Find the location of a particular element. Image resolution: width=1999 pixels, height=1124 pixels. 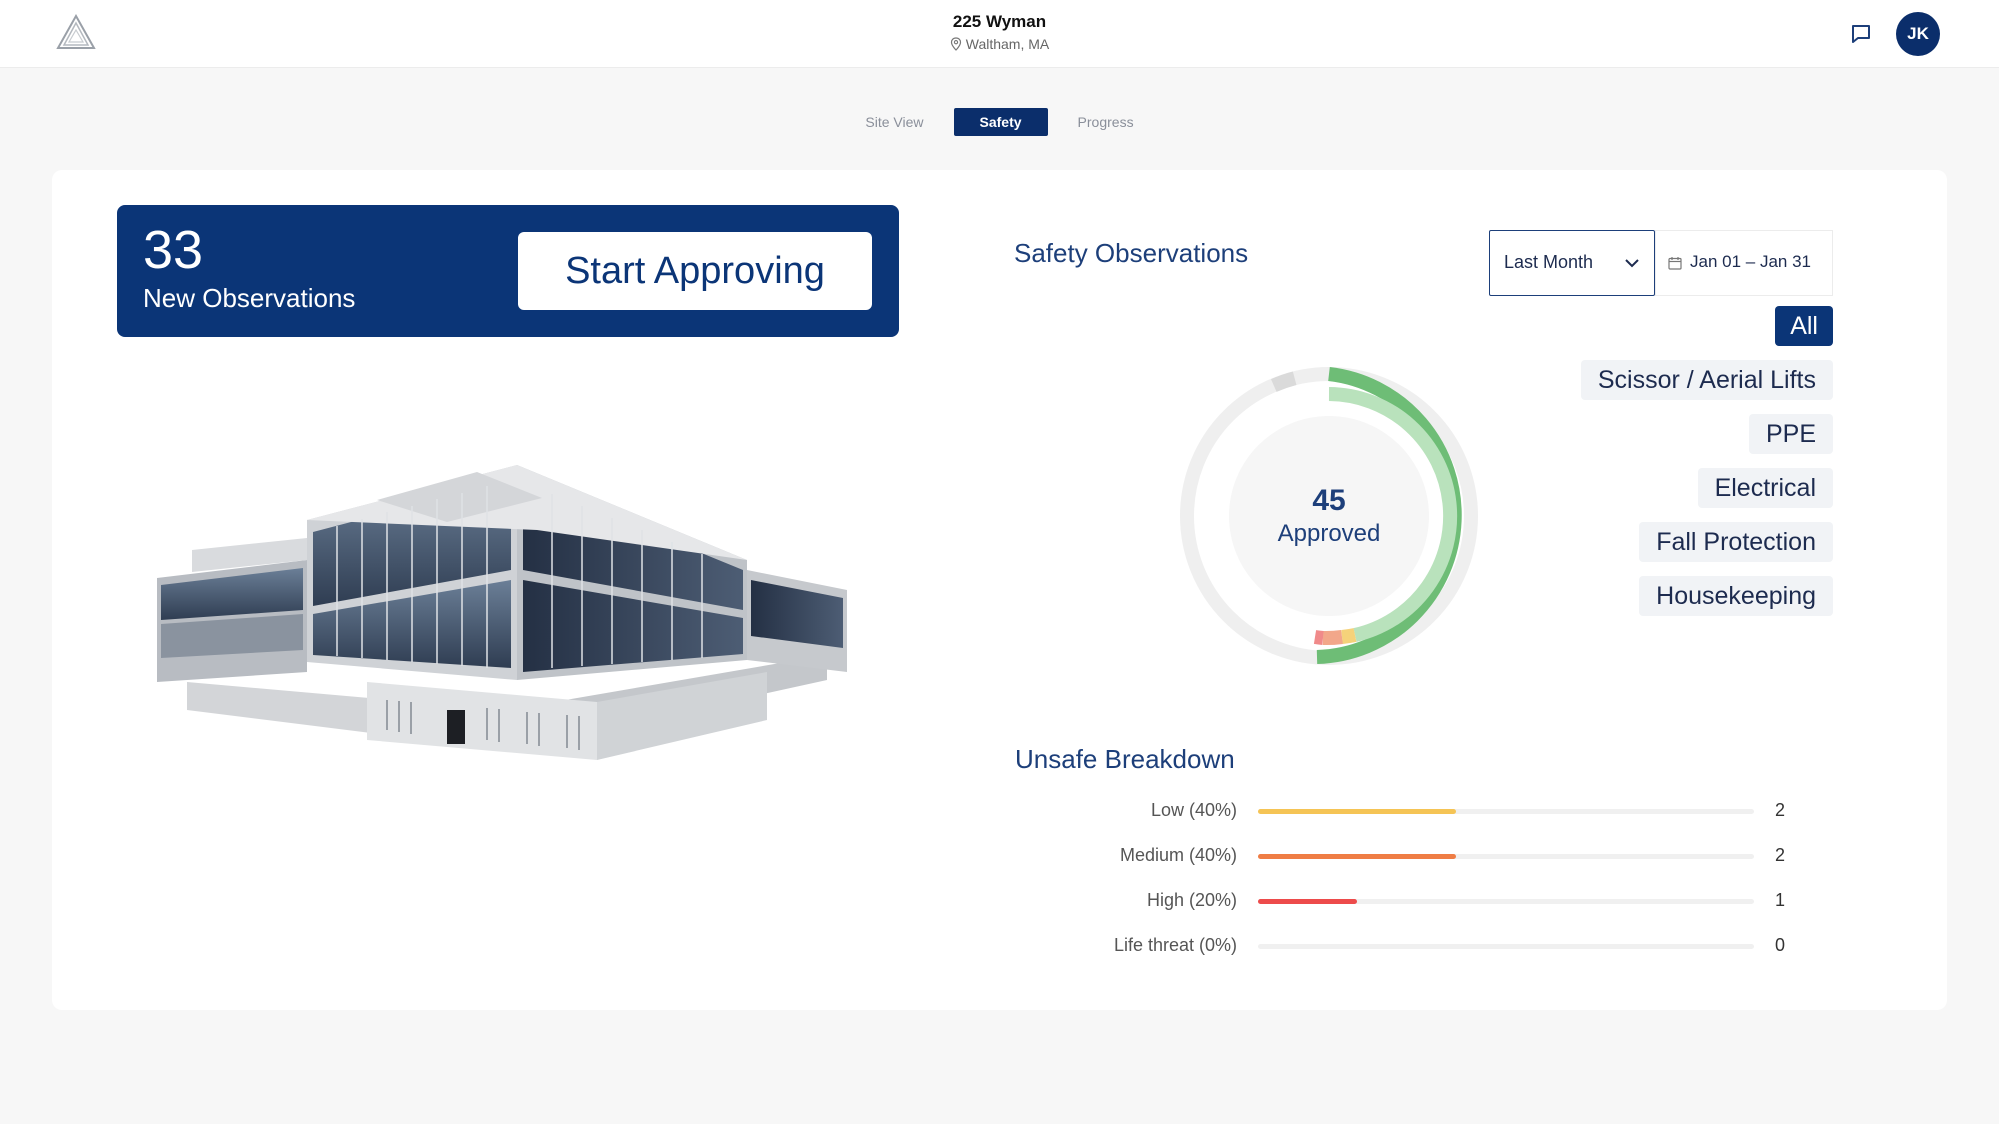

breakdown-row-life-threat: Life threat (0%) 0 is located at coordinates (1415, 945).